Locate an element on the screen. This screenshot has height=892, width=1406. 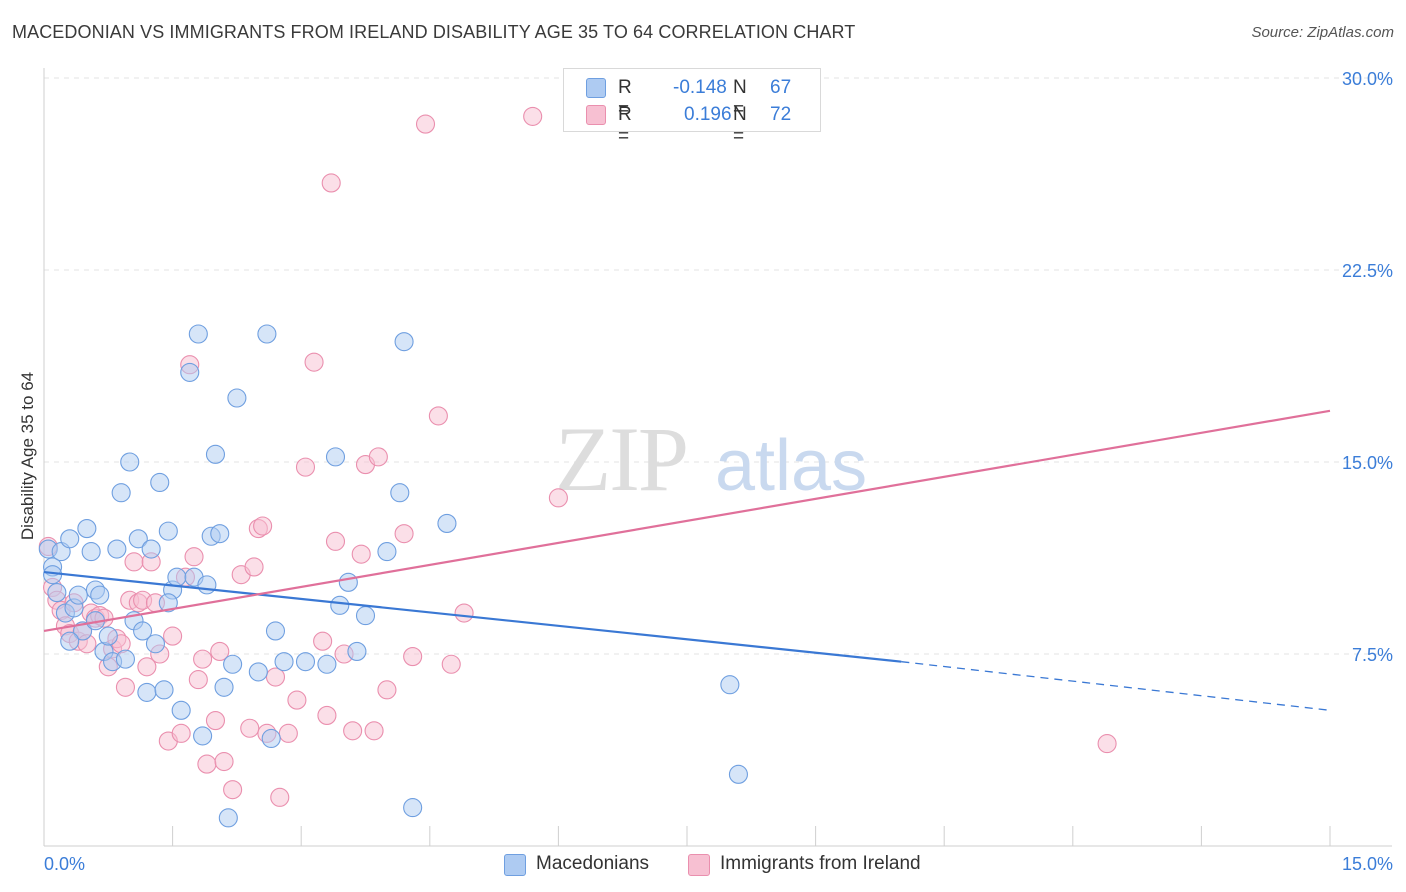
correlation-legend: R = -0.148 N = 67 R = 0.196 N = 72 is located at coordinates (692, 107).